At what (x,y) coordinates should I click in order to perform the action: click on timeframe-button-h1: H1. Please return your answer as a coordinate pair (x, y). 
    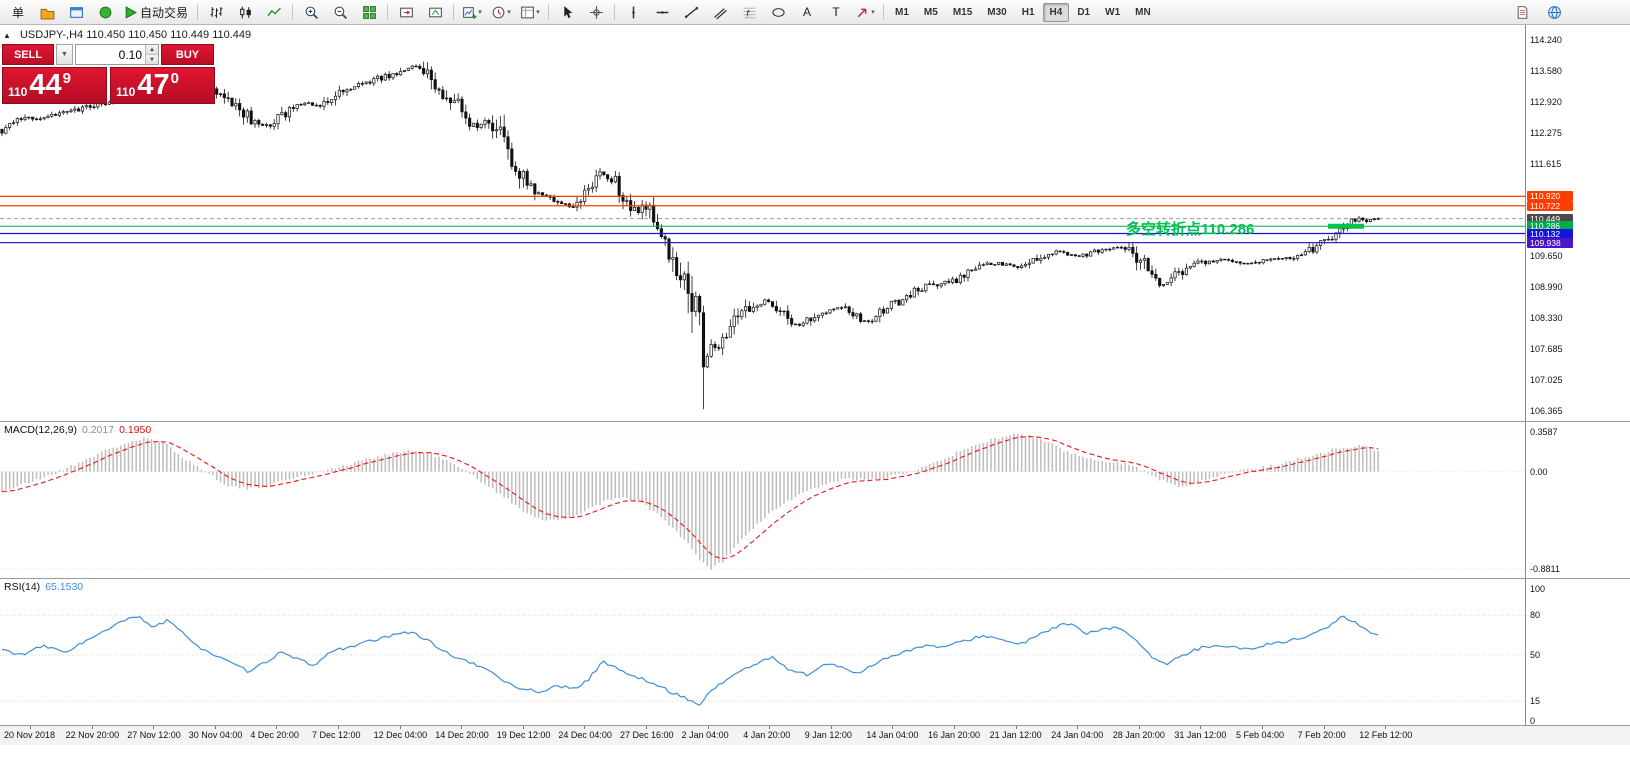
    Looking at the image, I should click on (1028, 12).